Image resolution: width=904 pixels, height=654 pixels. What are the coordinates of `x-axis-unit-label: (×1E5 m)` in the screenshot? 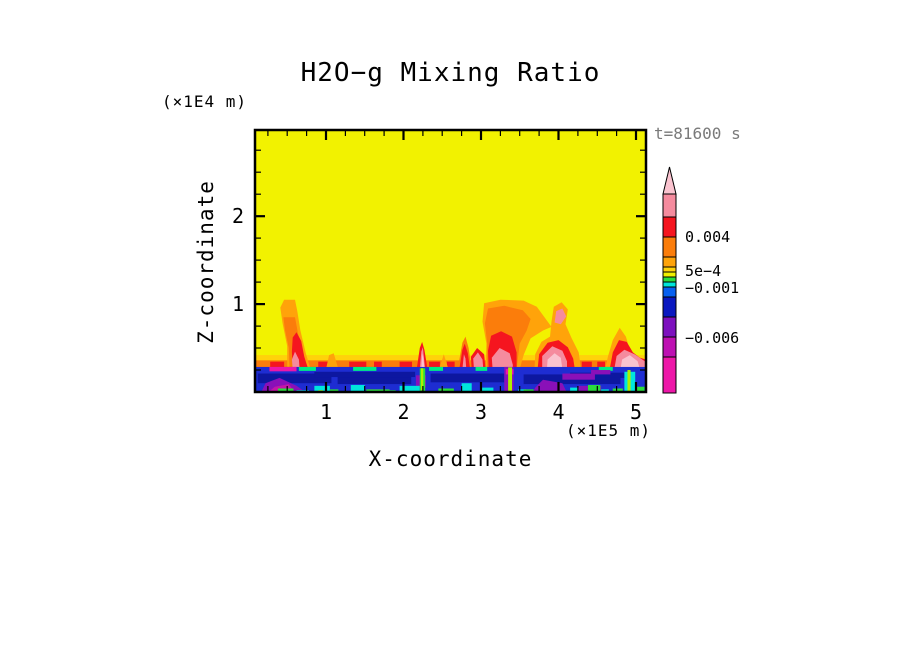 It's located at (609, 430).